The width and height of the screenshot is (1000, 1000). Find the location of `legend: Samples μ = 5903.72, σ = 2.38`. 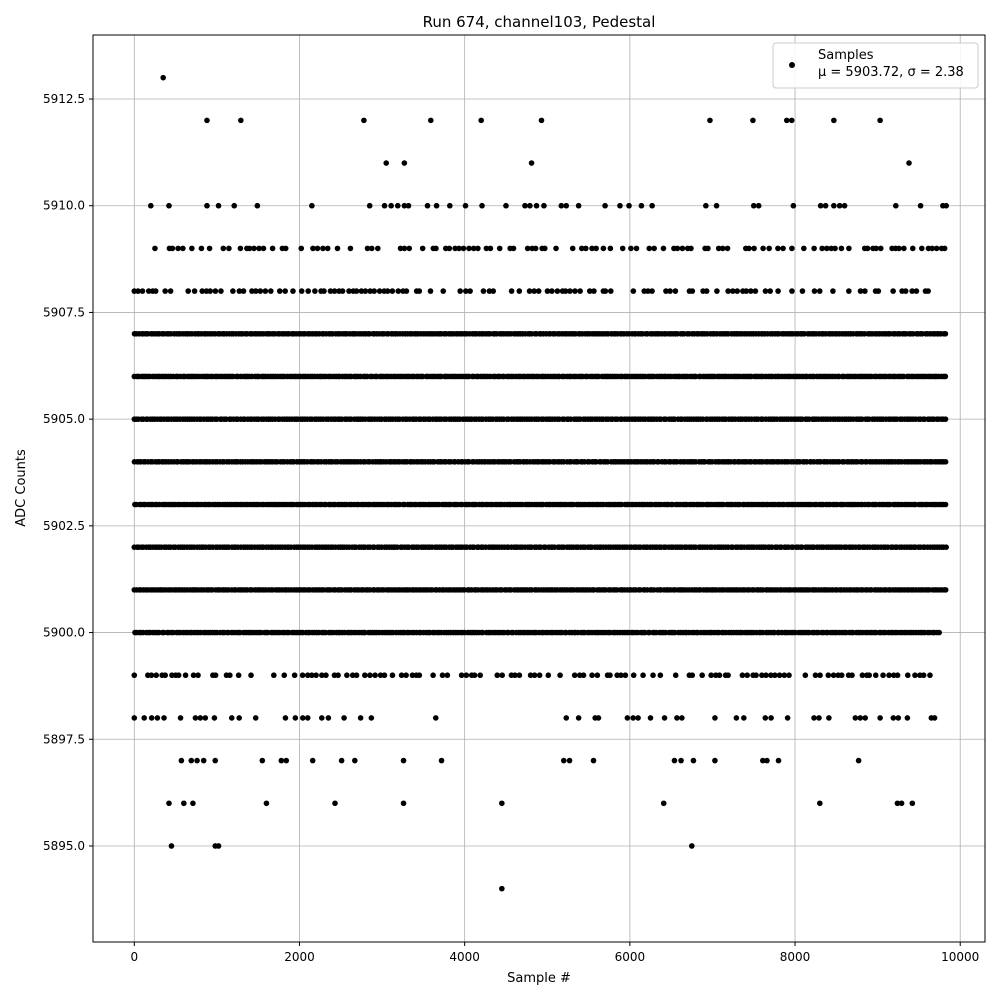

legend: Samples μ = 5903.72, σ = 2.38 is located at coordinates (875, 65).